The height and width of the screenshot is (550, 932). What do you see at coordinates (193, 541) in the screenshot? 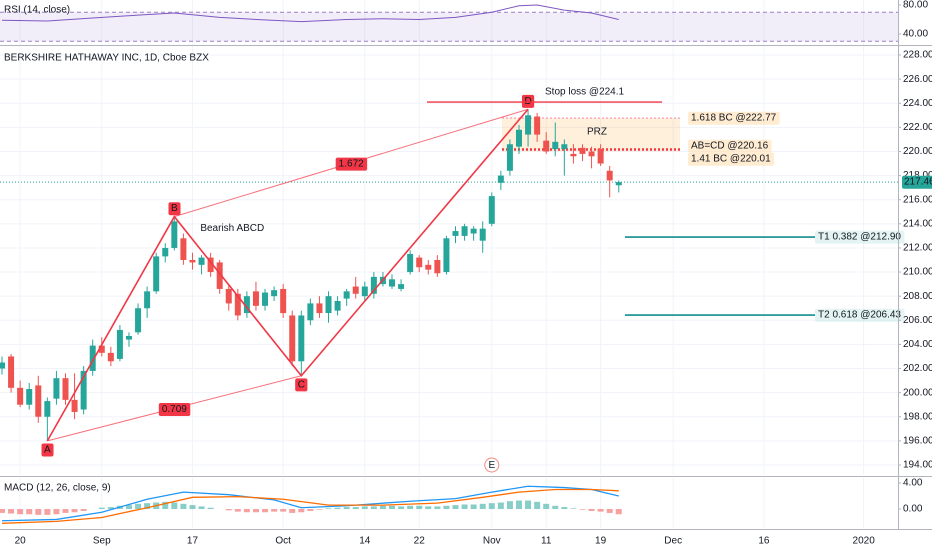
I see `x-tick-label: 17` at bounding box center [193, 541].